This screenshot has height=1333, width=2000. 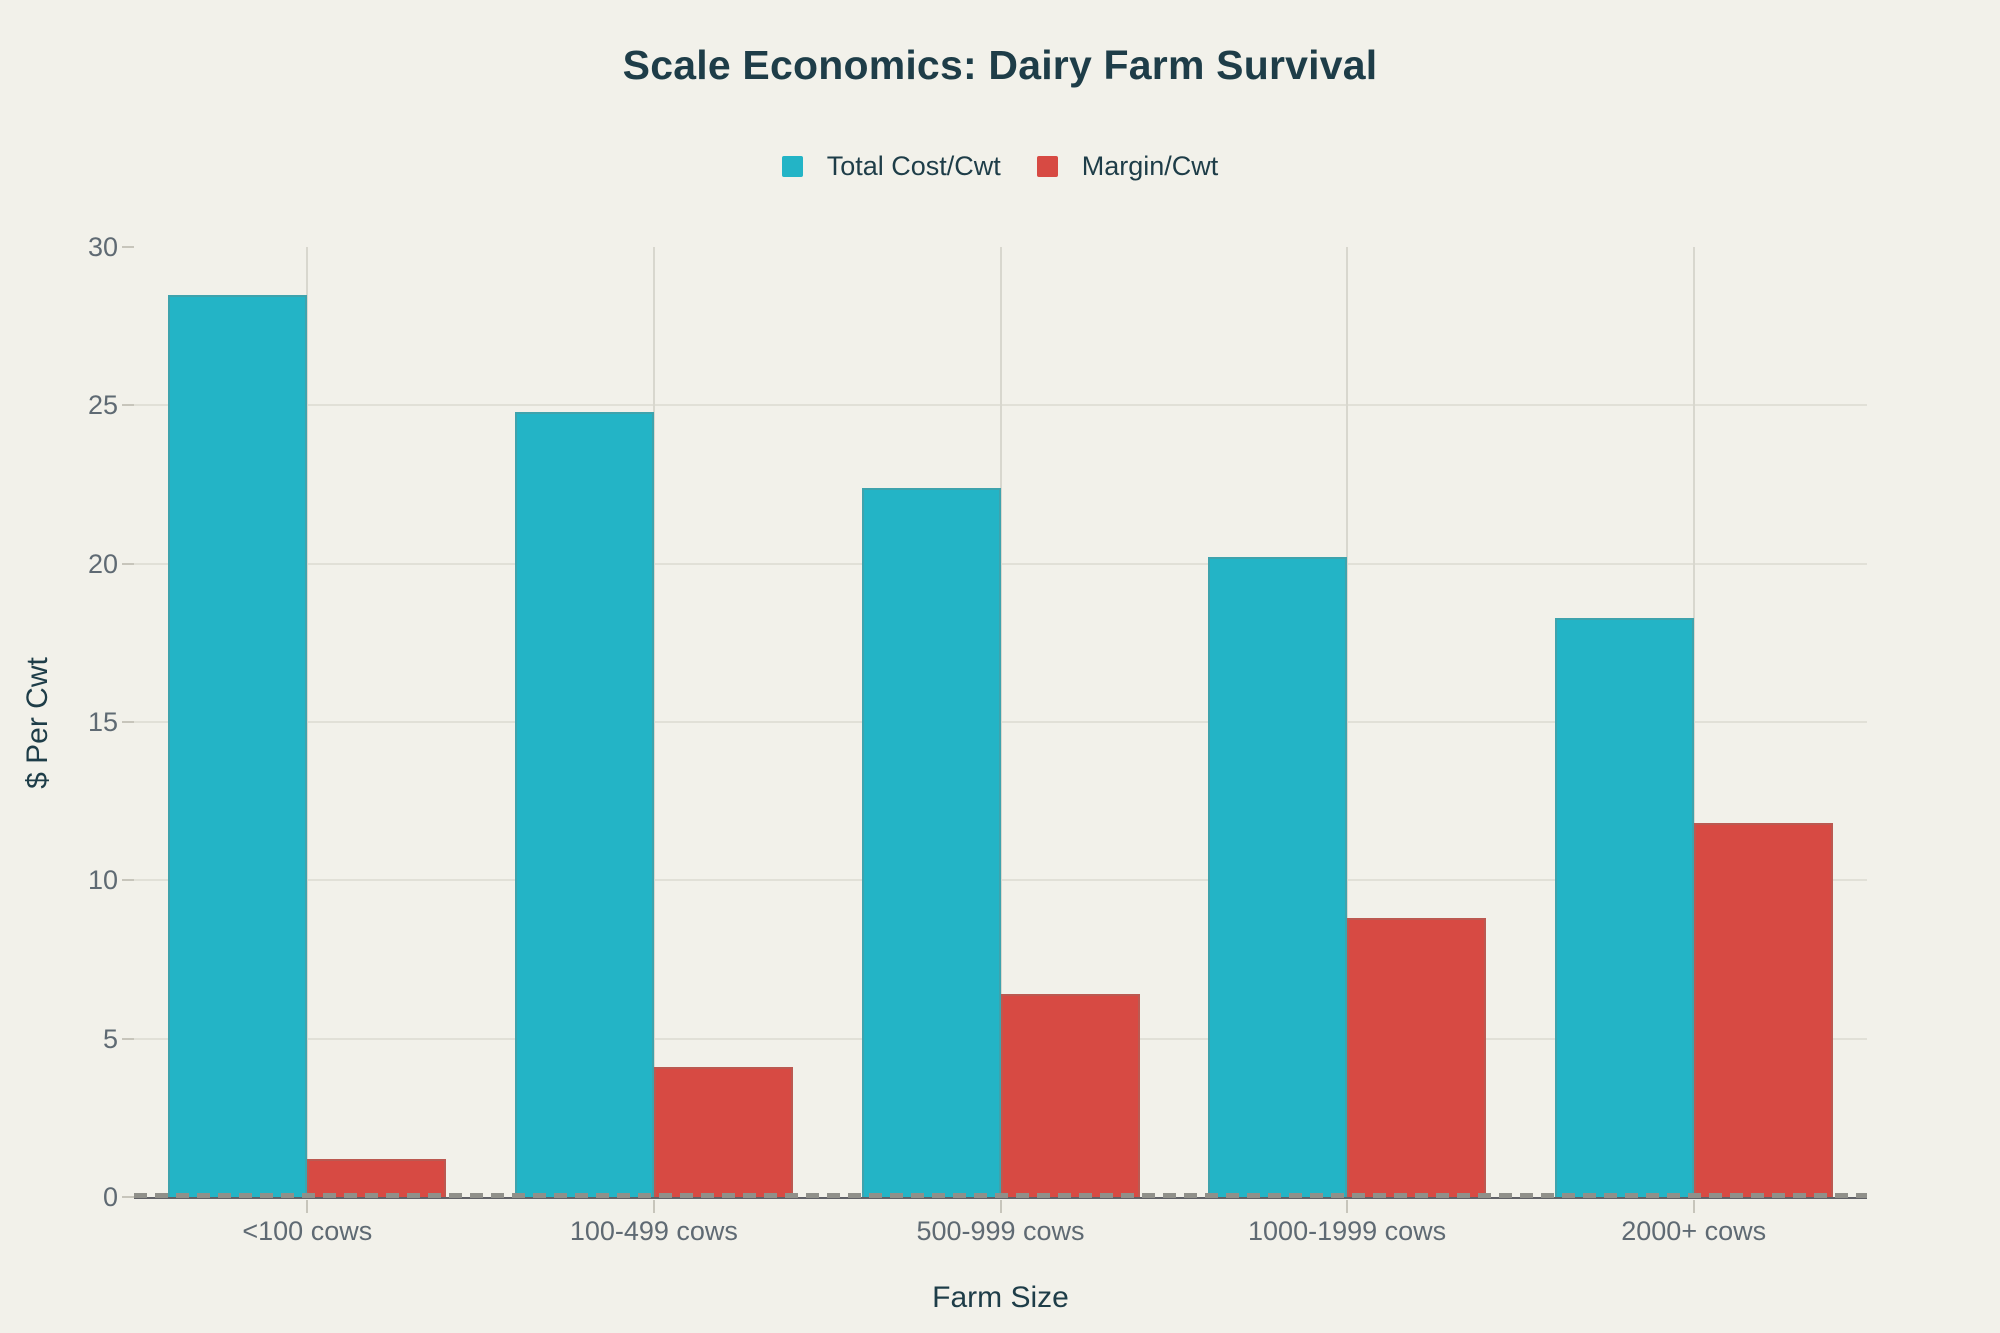 What do you see at coordinates (1000, 65) in the screenshot?
I see `chart-title: Scale Economics: Dairy Farm Survival` at bounding box center [1000, 65].